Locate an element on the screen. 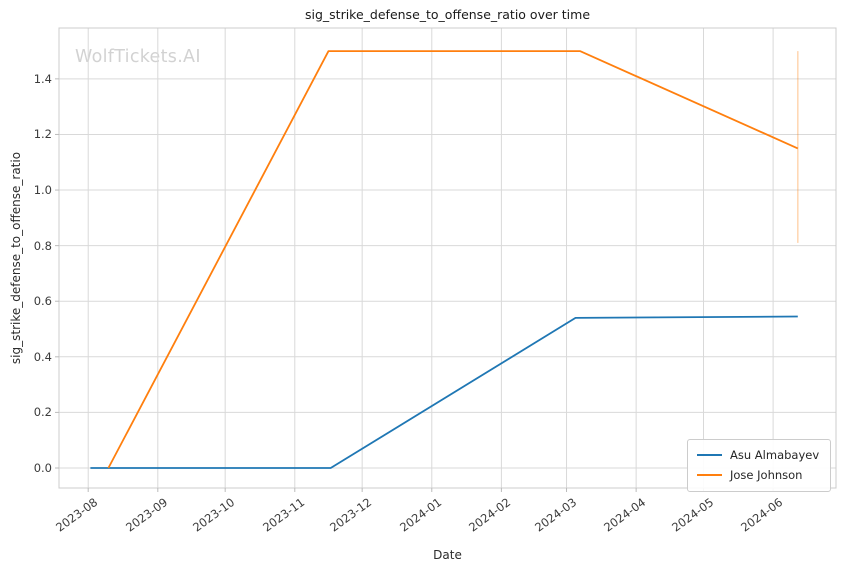 The height and width of the screenshot is (575, 844). y-tick-label: 1.0 is located at coordinates (42, 190).